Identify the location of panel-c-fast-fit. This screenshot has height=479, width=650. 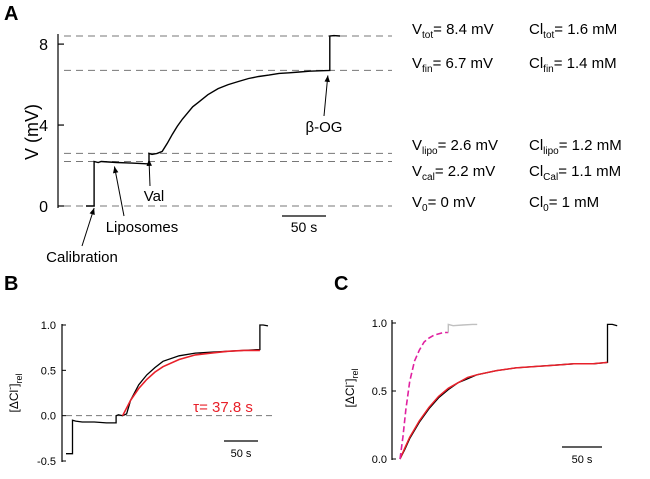
(424, 395).